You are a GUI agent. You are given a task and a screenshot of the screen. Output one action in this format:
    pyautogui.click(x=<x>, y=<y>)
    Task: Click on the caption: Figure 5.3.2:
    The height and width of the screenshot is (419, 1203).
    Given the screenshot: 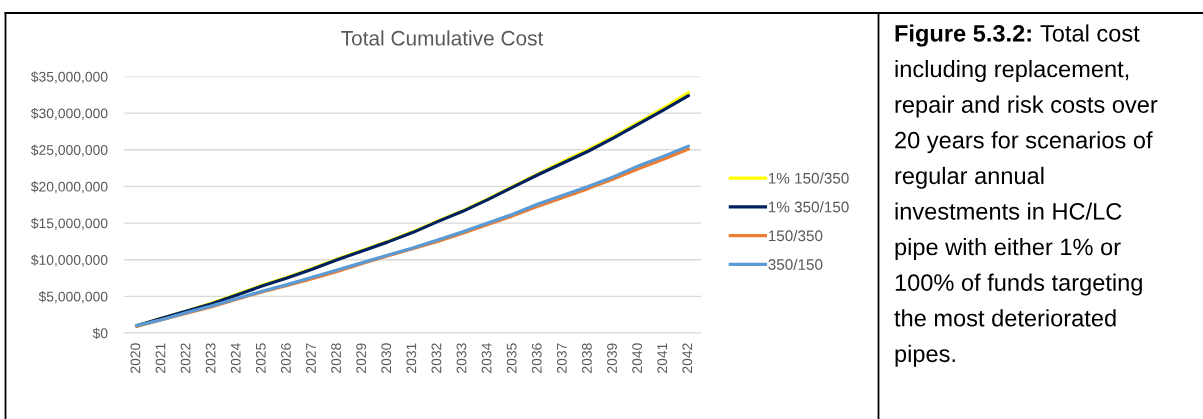 What is the action you would take?
    pyautogui.click(x=963, y=35)
    